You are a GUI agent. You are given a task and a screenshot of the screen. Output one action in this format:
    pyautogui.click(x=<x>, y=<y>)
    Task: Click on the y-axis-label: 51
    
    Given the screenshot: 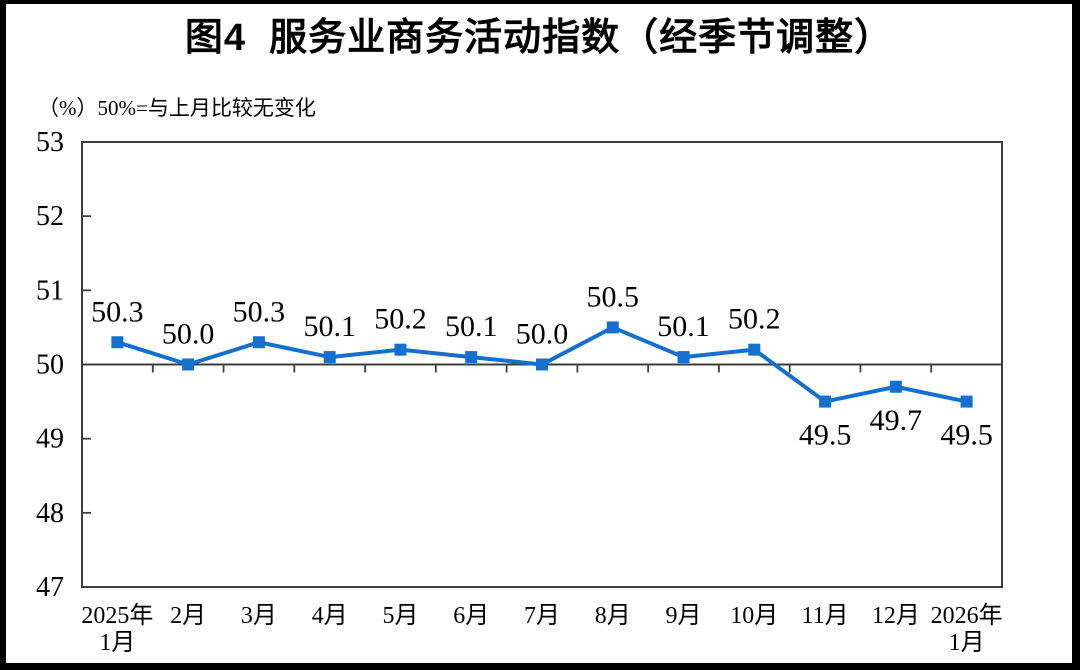 What is the action you would take?
    pyautogui.click(x=50, y=290)
    